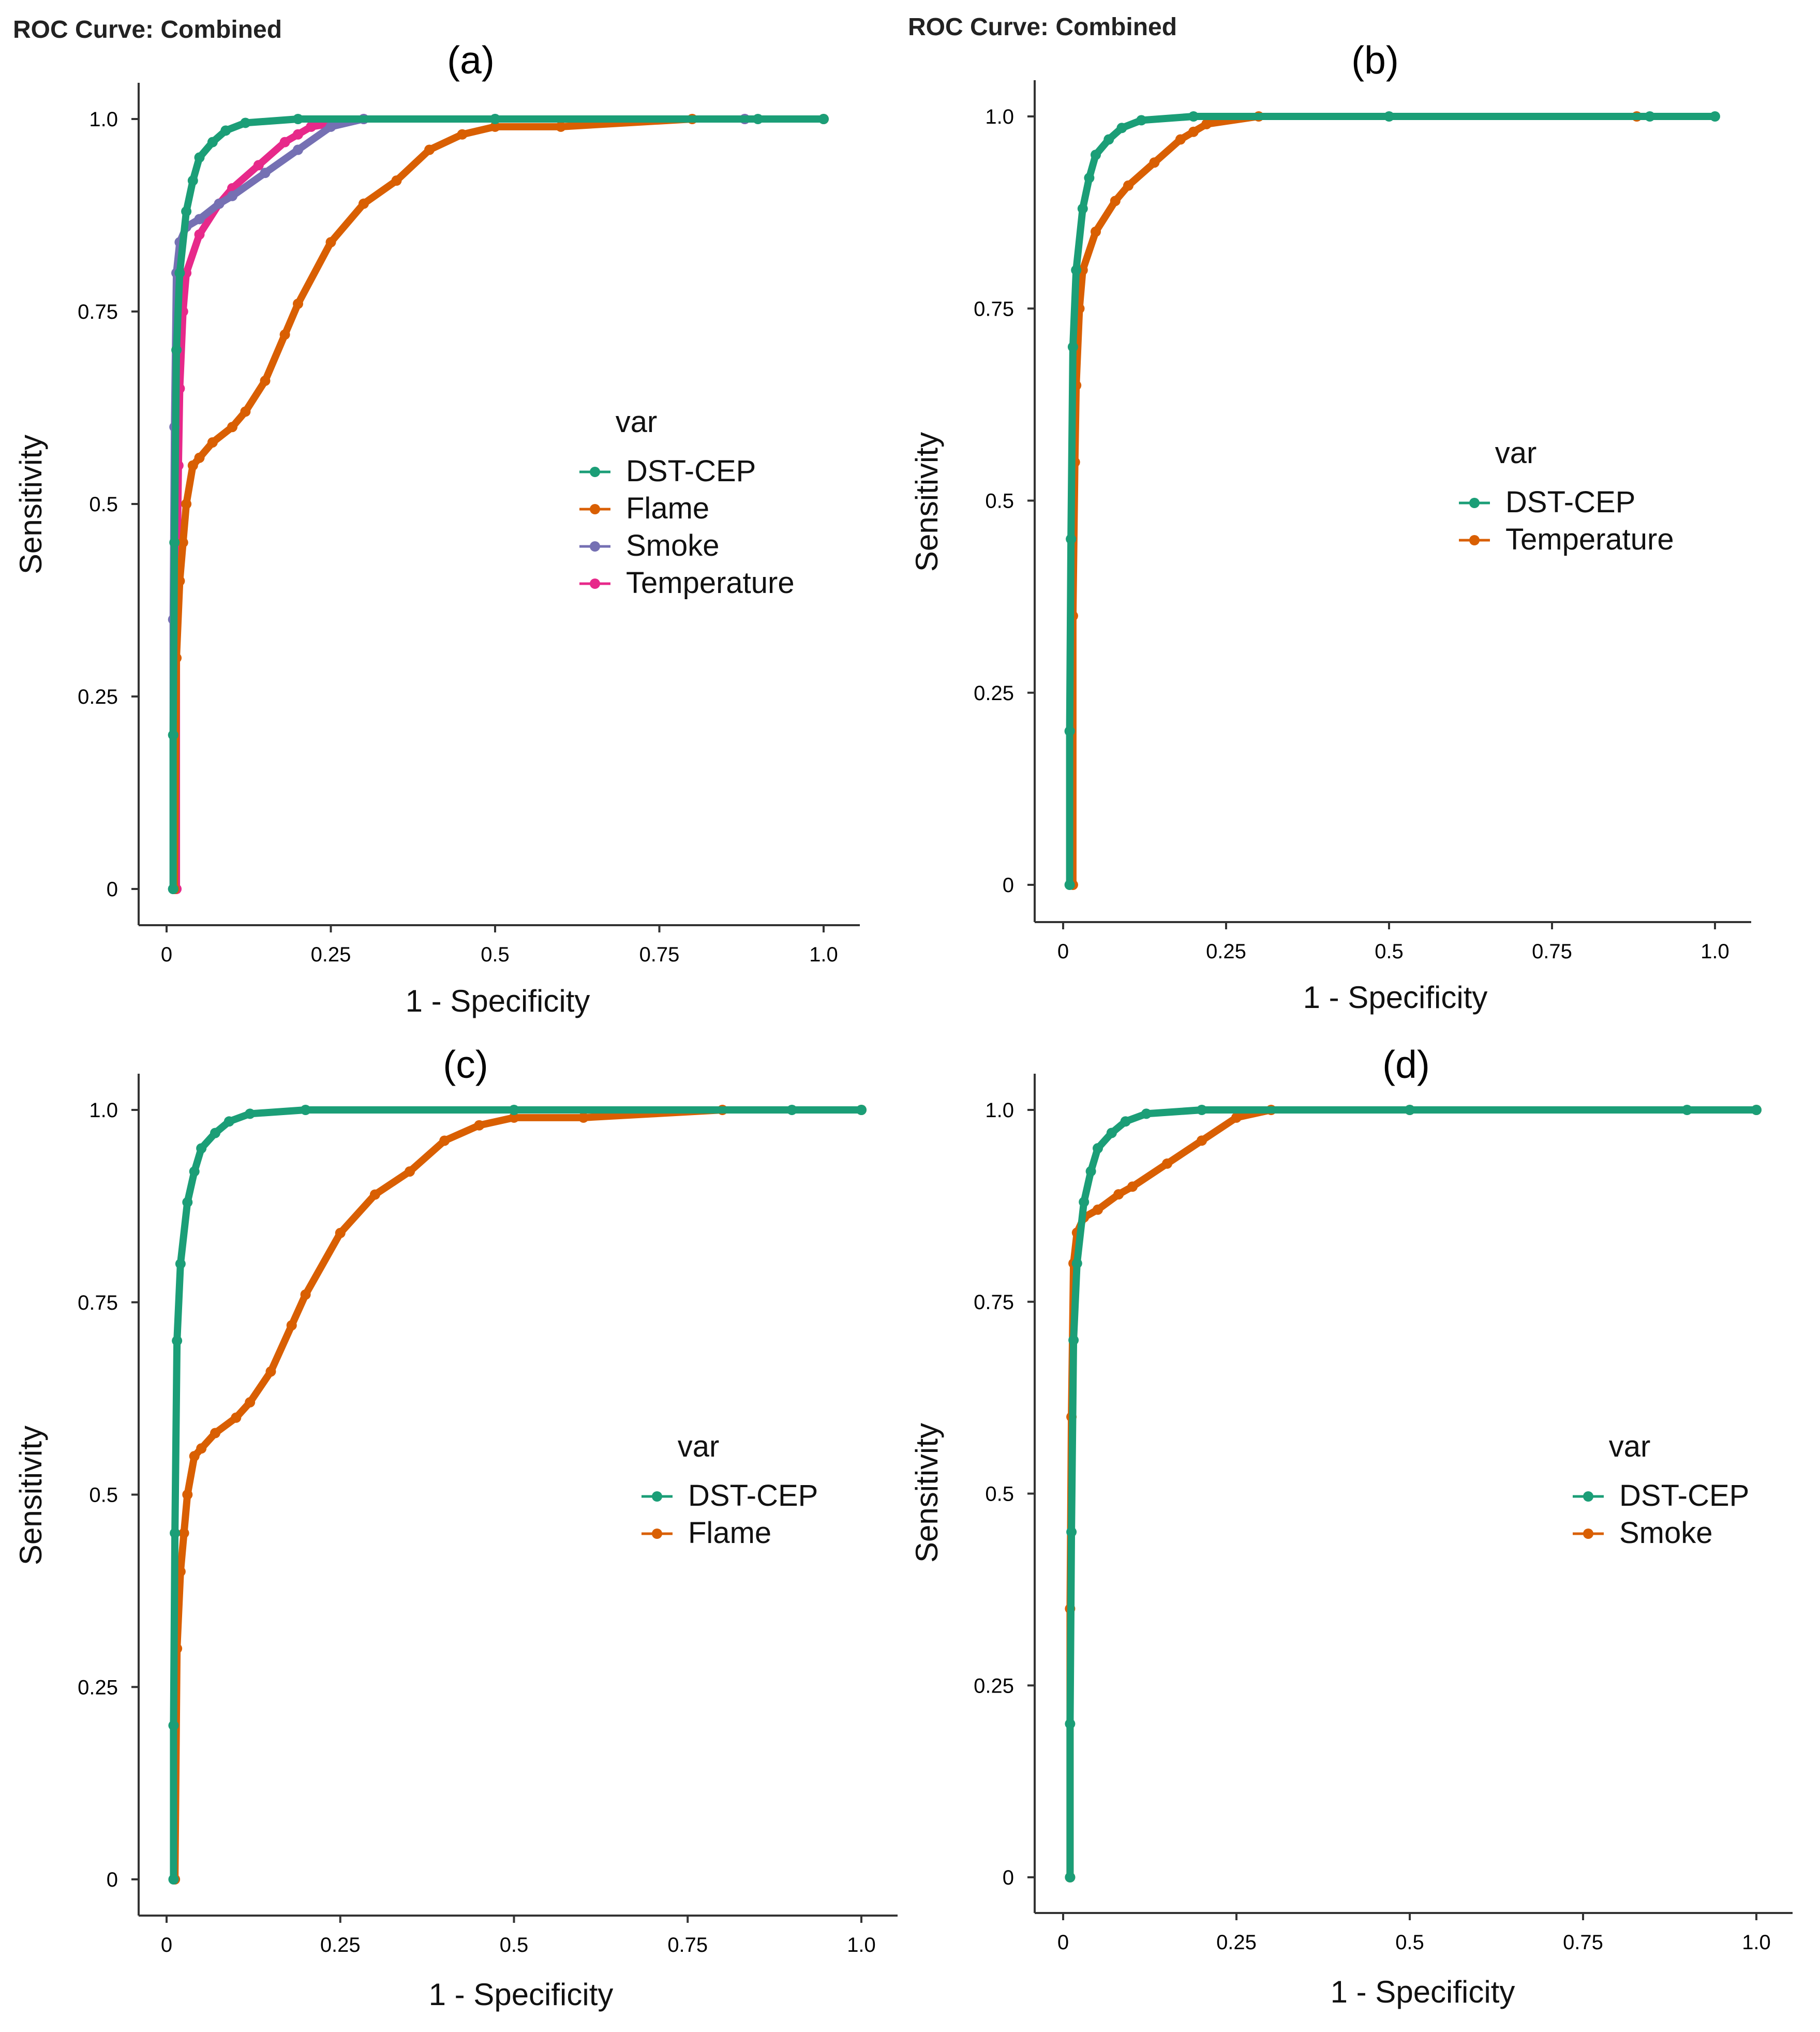  I want to click on panel-label: (b), so click(1375, 60).